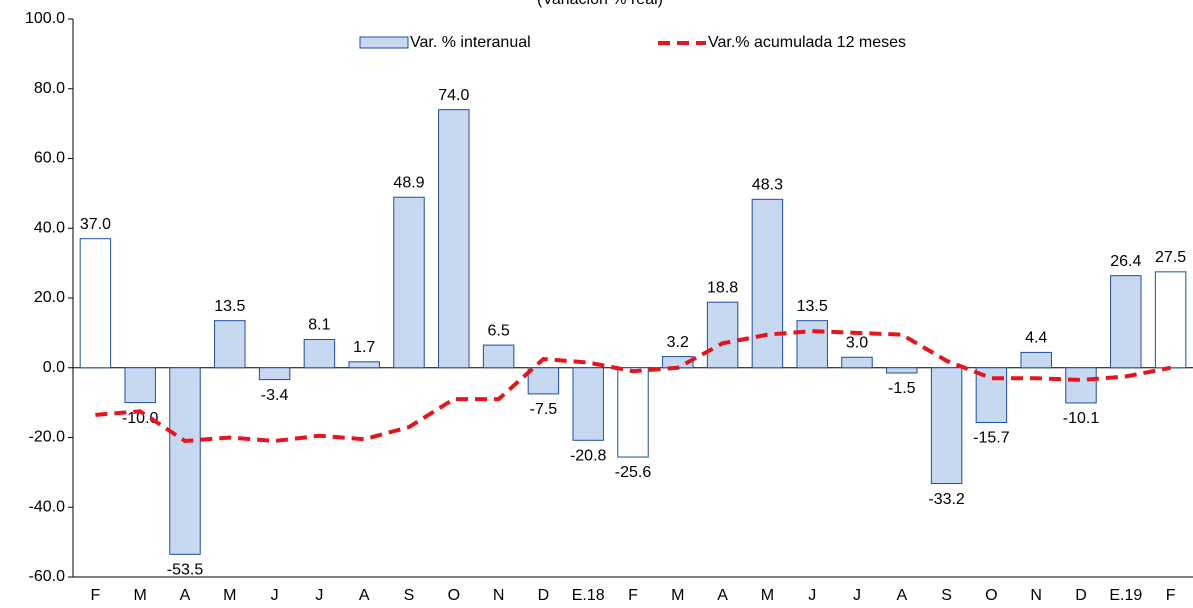  I want to click on data-label: 37.0, so click(95, 224).